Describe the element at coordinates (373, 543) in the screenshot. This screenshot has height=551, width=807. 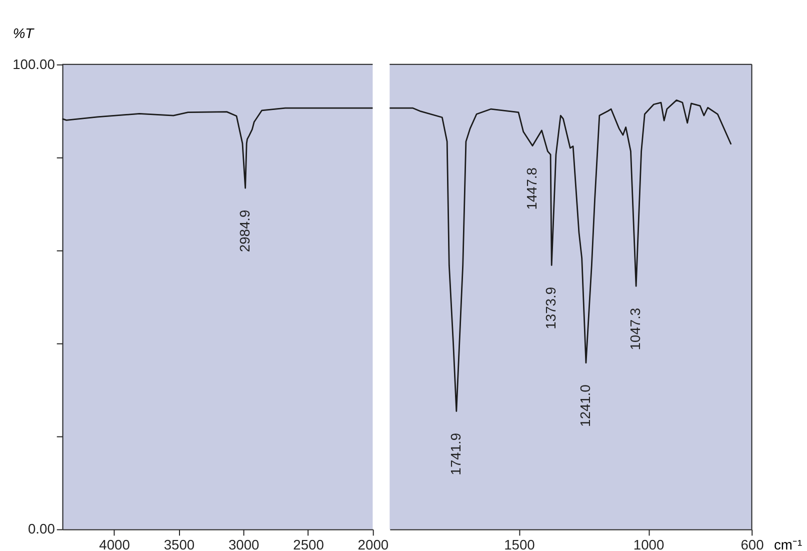
I see `x-tick-label: 2000` at that location.